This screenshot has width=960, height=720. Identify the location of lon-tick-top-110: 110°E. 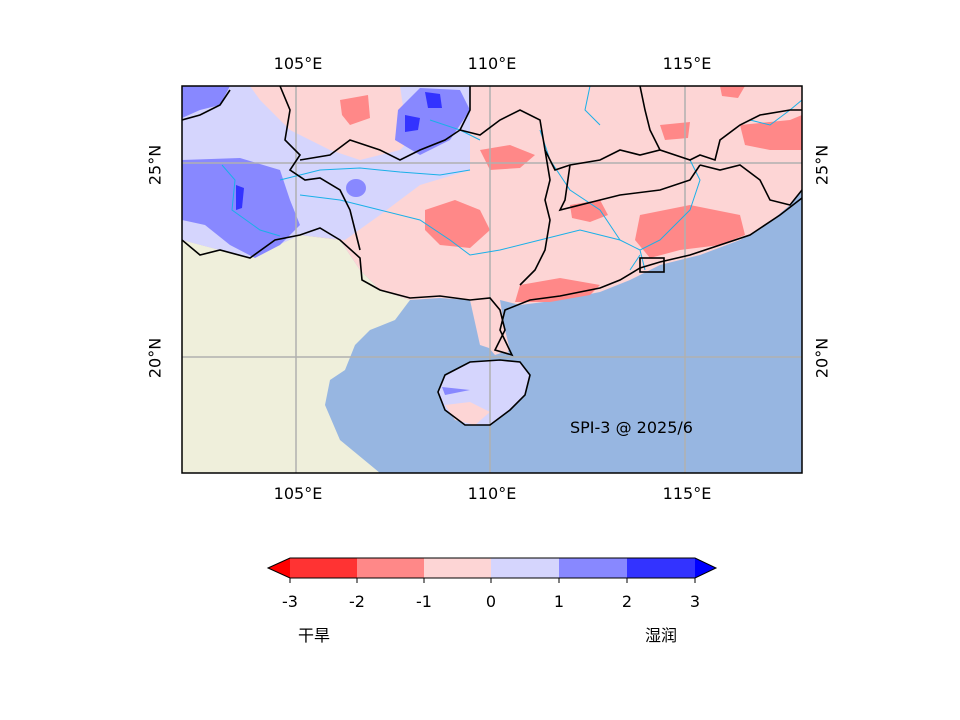
(492, 63).